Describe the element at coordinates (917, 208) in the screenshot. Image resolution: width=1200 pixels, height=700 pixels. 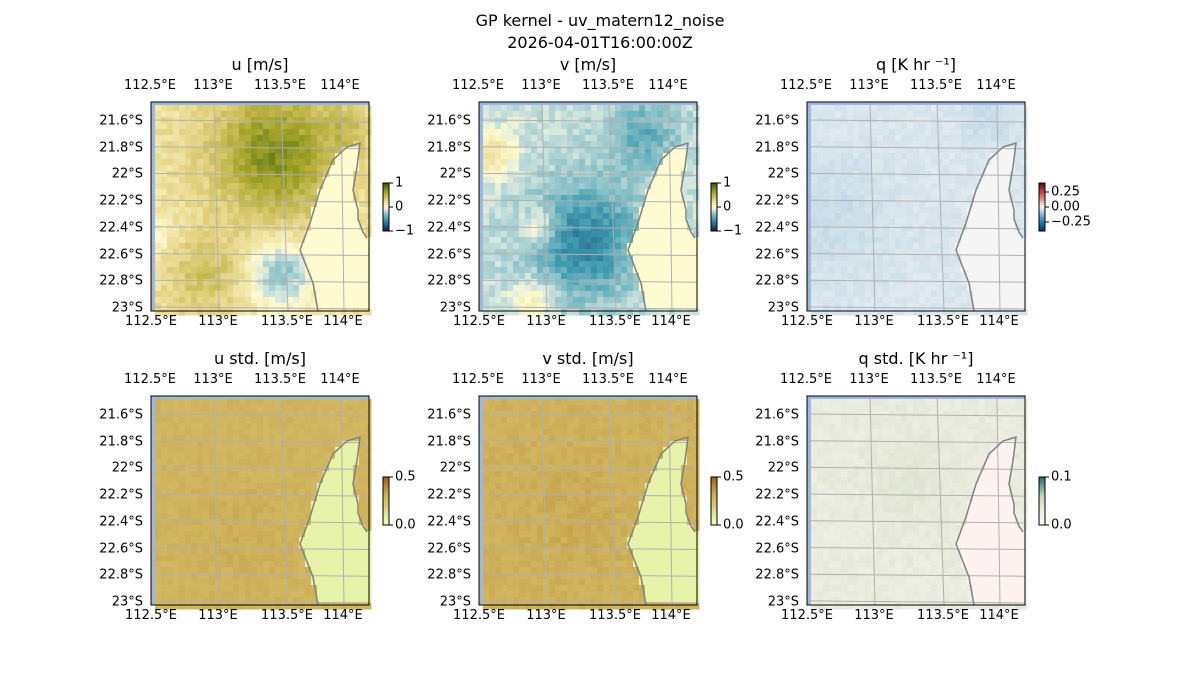
I see `map-panel` at that location.